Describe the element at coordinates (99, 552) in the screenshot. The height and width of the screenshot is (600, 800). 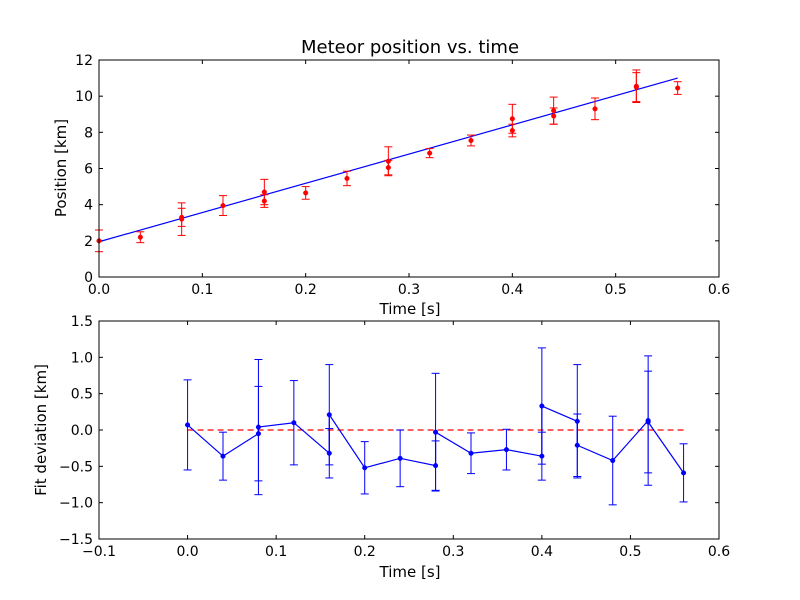
I see `x-tick-label: −0.1` at that location.